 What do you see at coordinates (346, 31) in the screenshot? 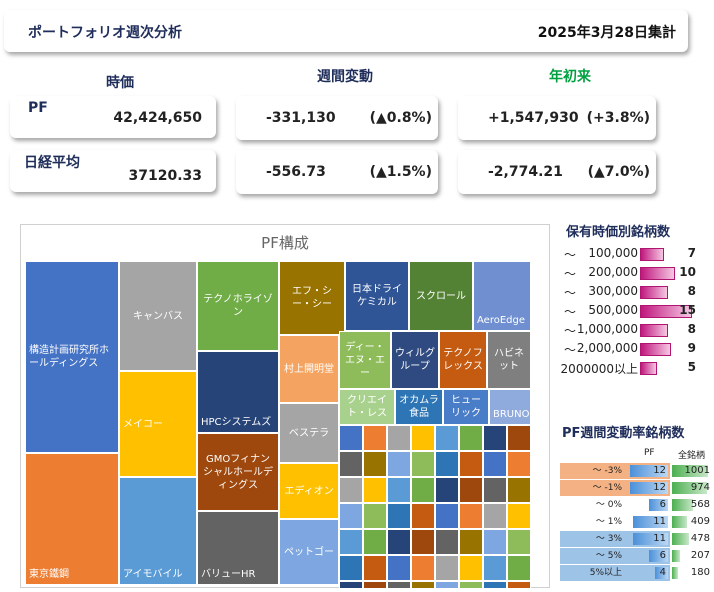
I see `header-bar: ポートフォリオ週次分析 2025年3月28日集計` at bounding box center [346, 31].